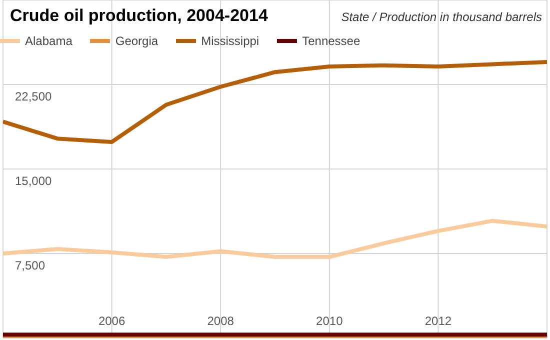  I want to click on legend-label: Tennessee, so click(331, 41).